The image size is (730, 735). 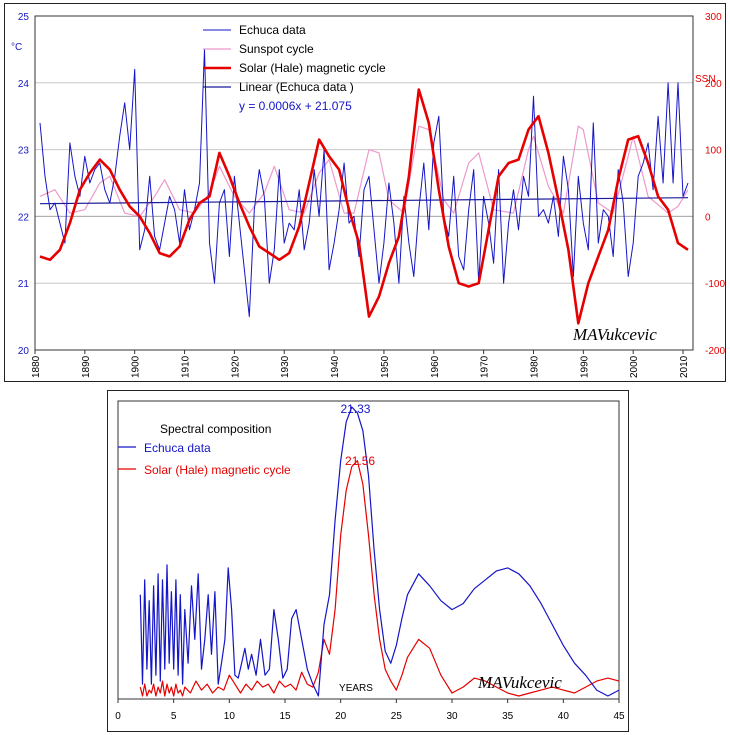 What do you see at coordinates (335, 366) in the screenshot?
I see `x-tick-label: 1940` at bounding box center [335, 366].